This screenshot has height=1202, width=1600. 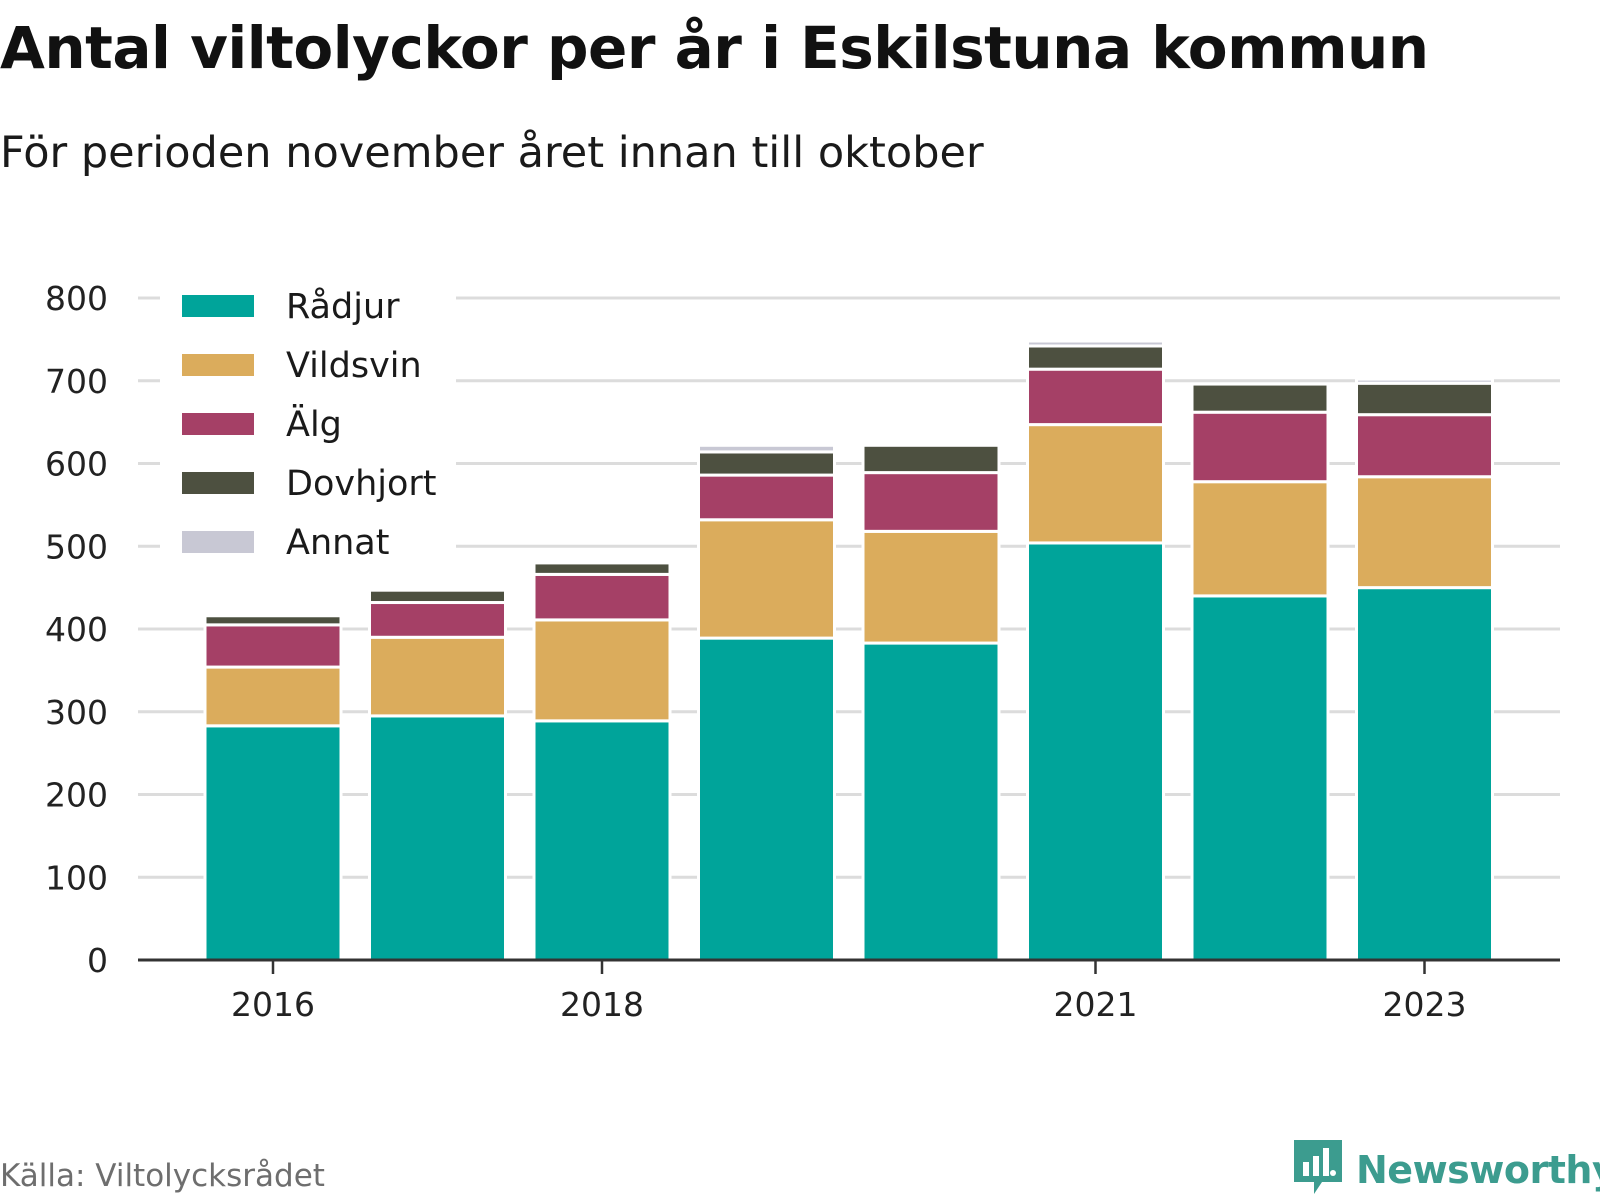 What do you see at coordinates (602, 1004) in the screenshot?
I see `x-tick-label: 2018` at bounding box center [602, 1004].